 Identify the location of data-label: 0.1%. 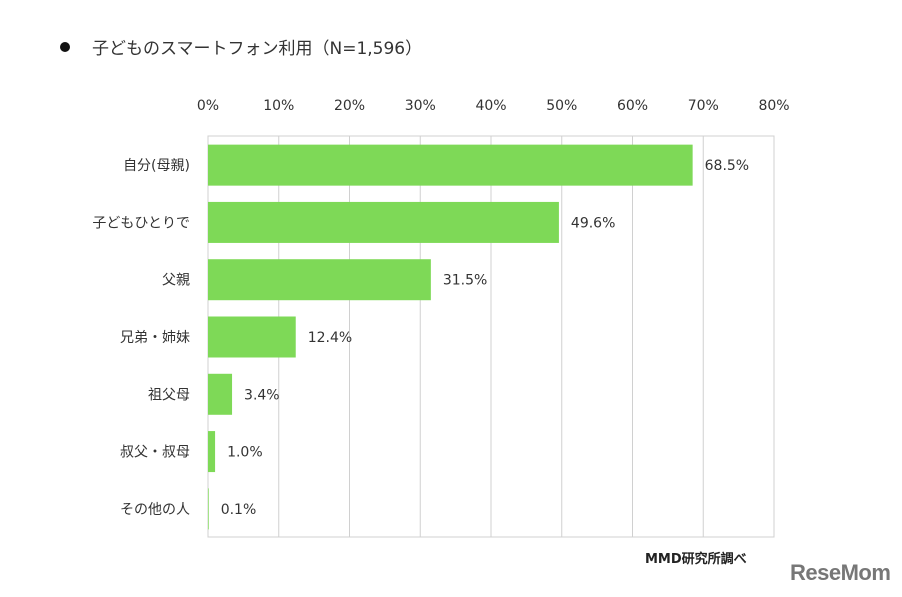
(239, 510).